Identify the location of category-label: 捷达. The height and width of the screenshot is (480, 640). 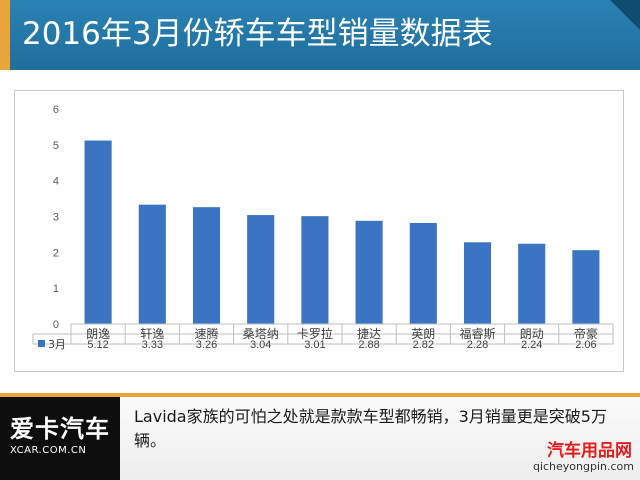
(369, 334).